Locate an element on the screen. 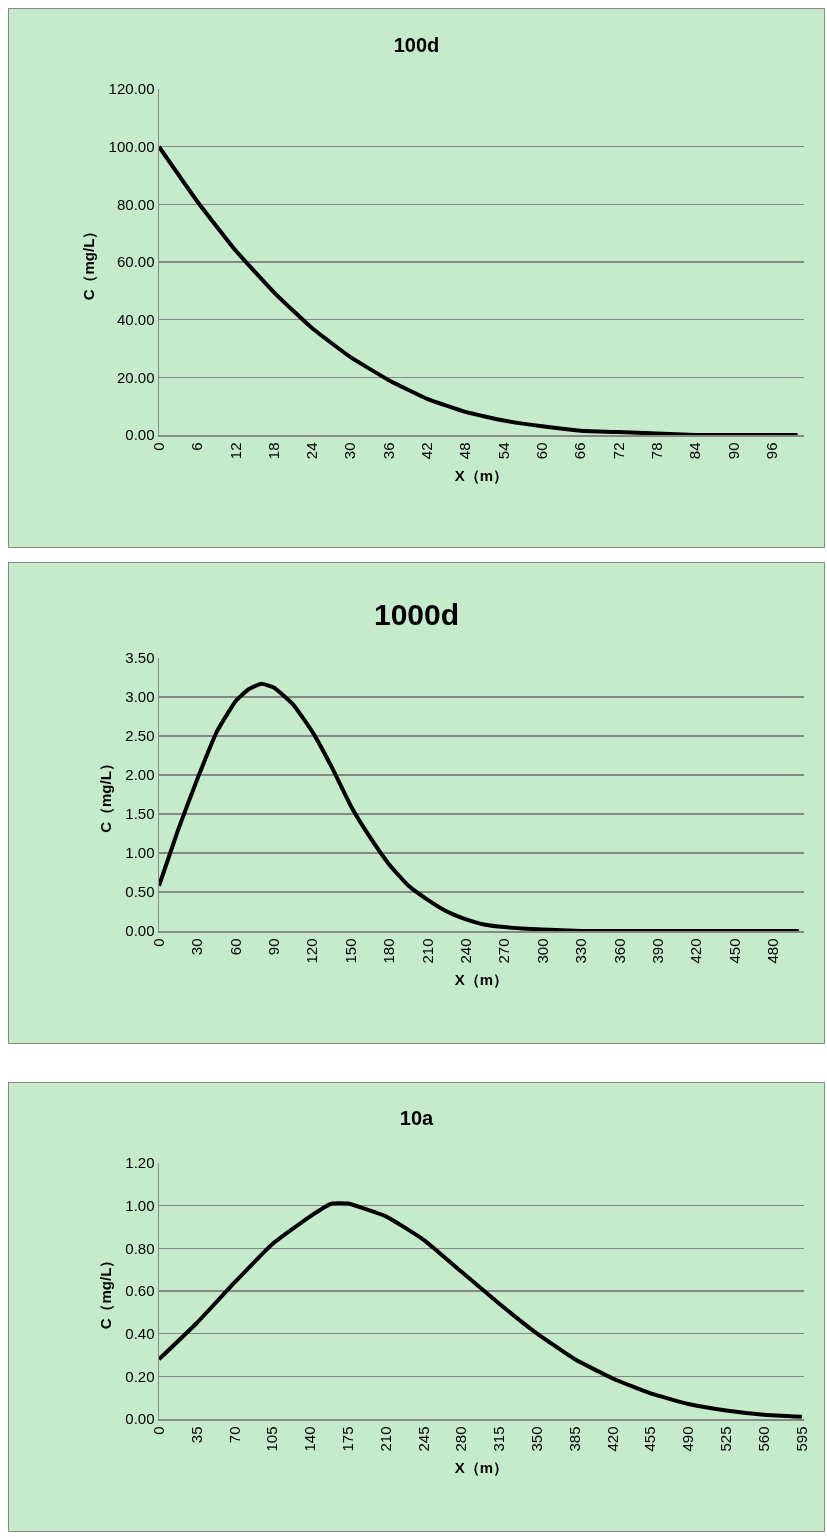 The image size is (827, 1537). x-tick-label: 480 is located at coordinates (773, 951).